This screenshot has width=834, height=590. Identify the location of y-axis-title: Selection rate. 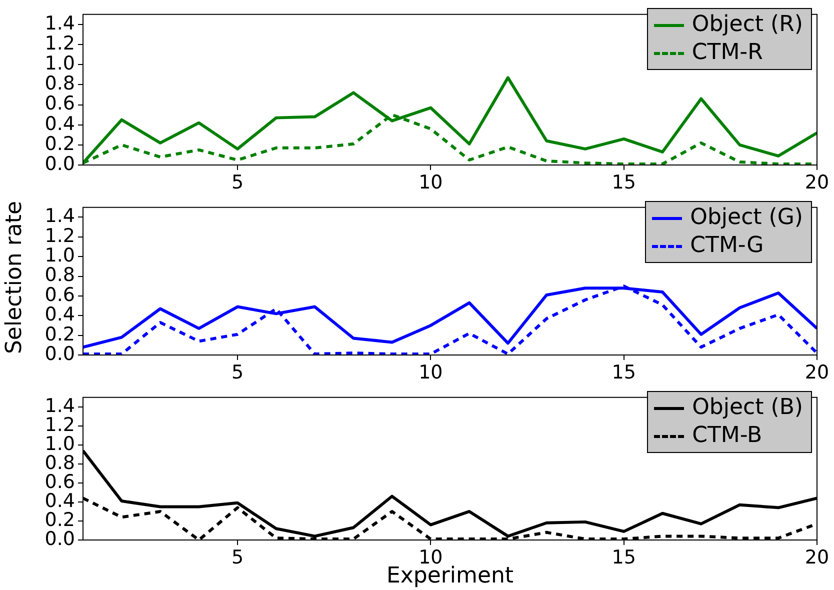
(14, 277).